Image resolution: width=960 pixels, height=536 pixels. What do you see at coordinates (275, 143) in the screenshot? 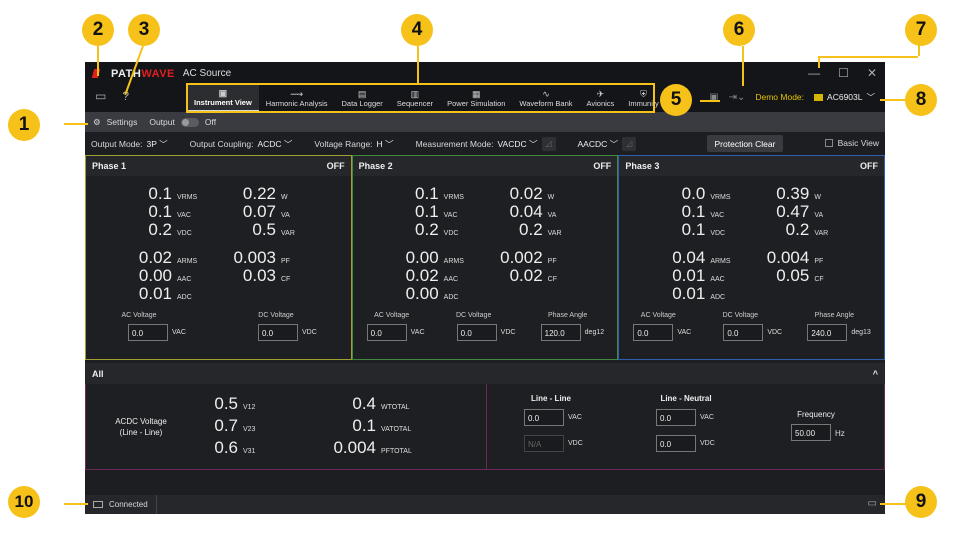
I see `coupling-select: ACDC ﹀` at bounding box center [275, 143].